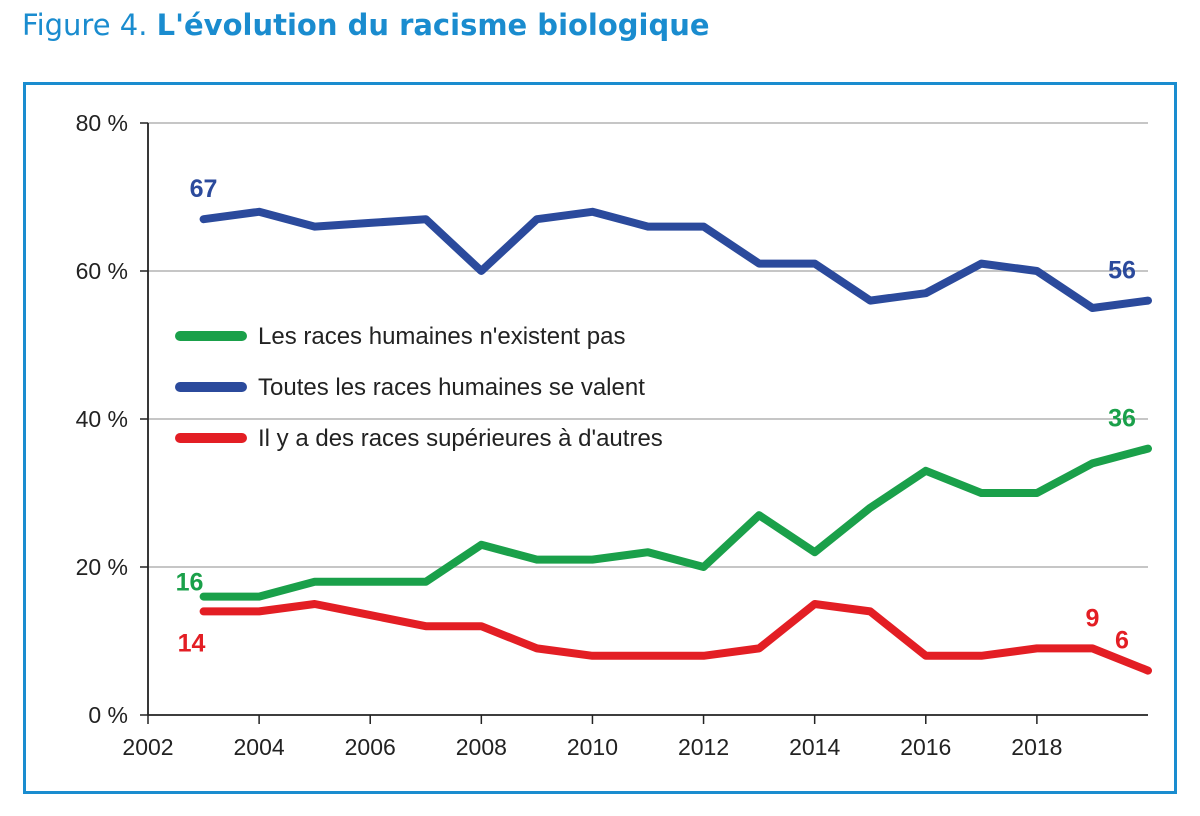  I want to click on y-axis-ticks: 0 % 20 % 40 % 60 % 80 %, so click(112, 419).